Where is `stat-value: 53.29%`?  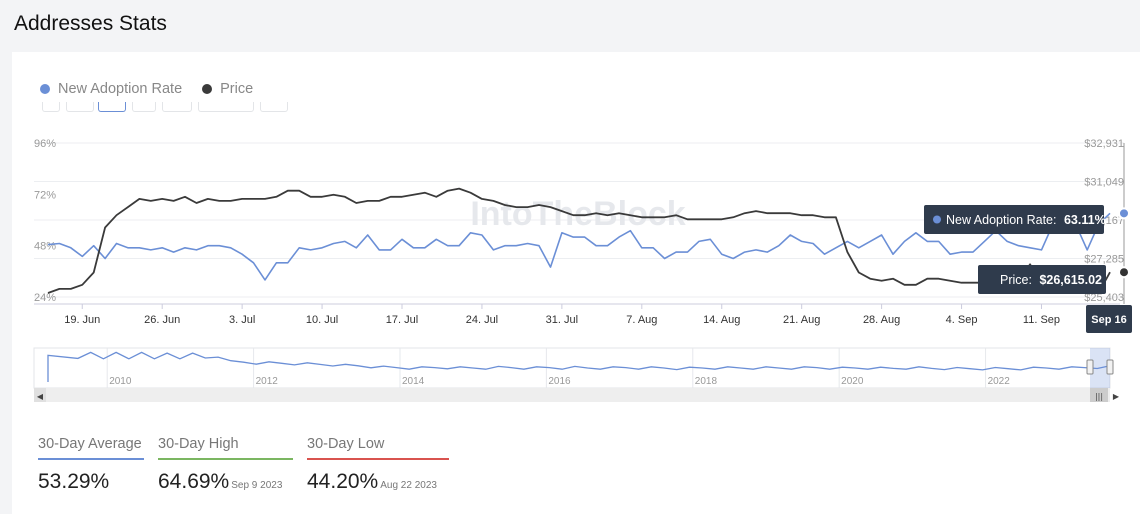 stat-value: 53.29% is located at coordinates (91, 482).